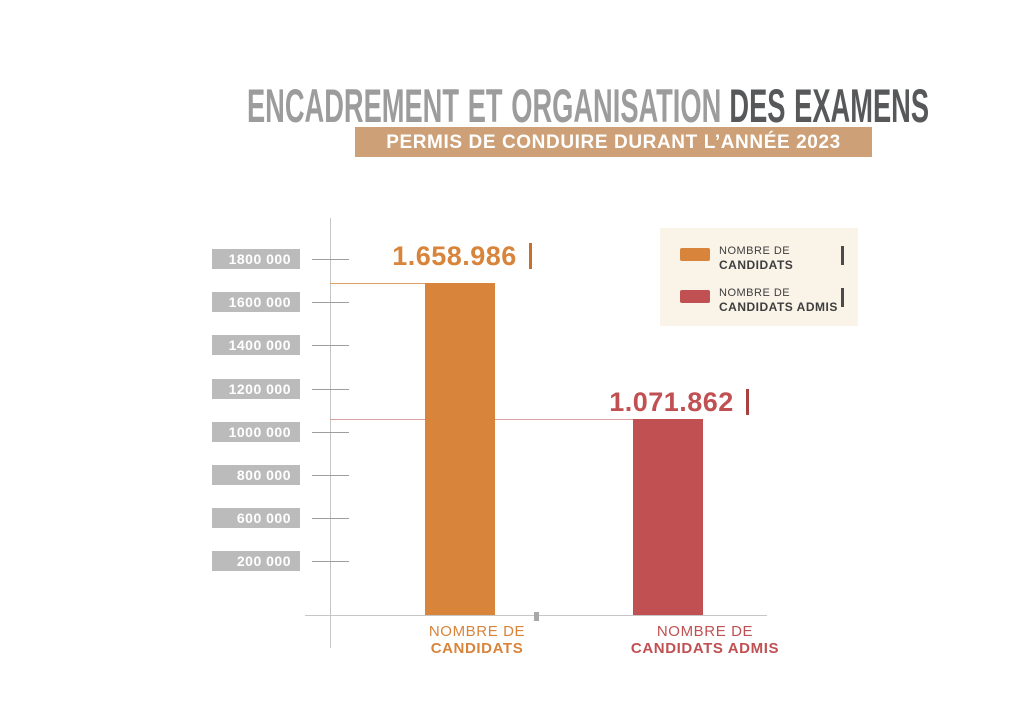  What do you see at coordinates (613, 142) in the screenshot?
I see `subtitle-banner: PERMIS DE CONDUIRE DURANT L’ANNÉE 2023` at bounding box center [613, 142].